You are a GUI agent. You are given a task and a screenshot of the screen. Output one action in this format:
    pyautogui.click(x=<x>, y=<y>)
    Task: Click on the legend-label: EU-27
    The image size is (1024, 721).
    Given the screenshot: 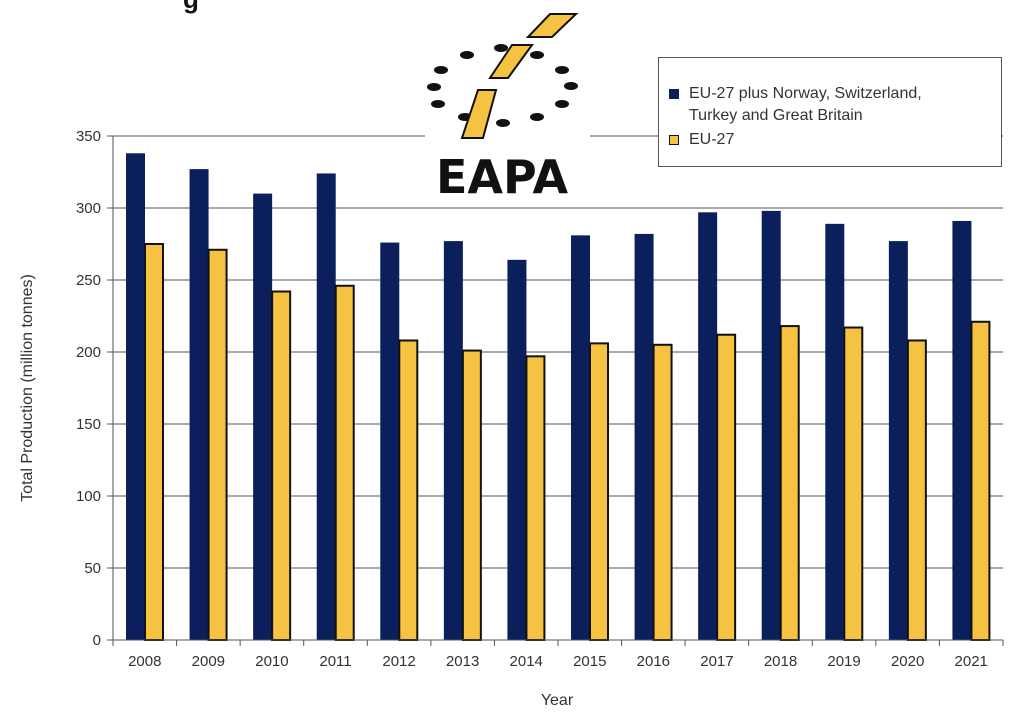 What is the action you would take?
    pyautogui.click(x=712, y=139)
    